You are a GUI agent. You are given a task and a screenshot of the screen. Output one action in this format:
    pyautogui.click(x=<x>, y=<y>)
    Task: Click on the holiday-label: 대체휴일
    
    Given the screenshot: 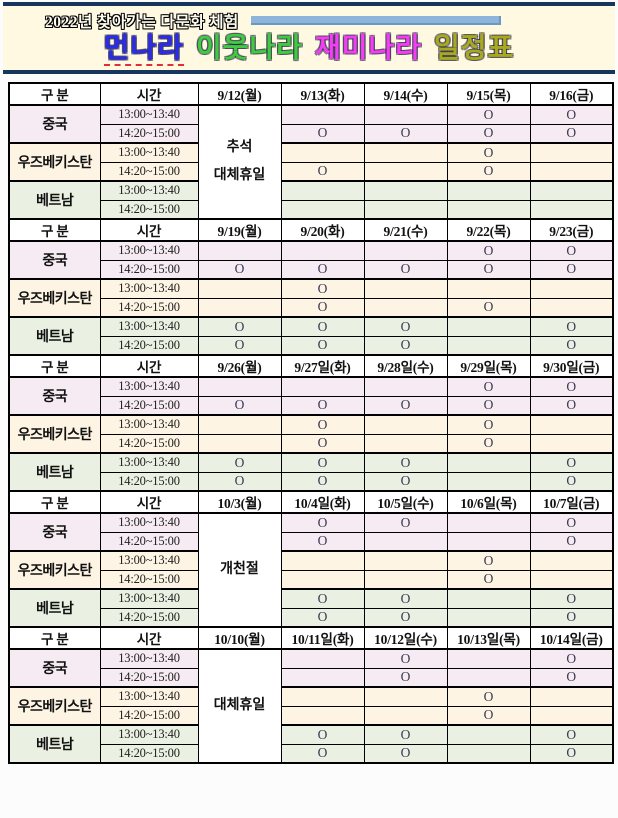 What is the action you would take?
    pyautogui.click(x=239, y=705)
    